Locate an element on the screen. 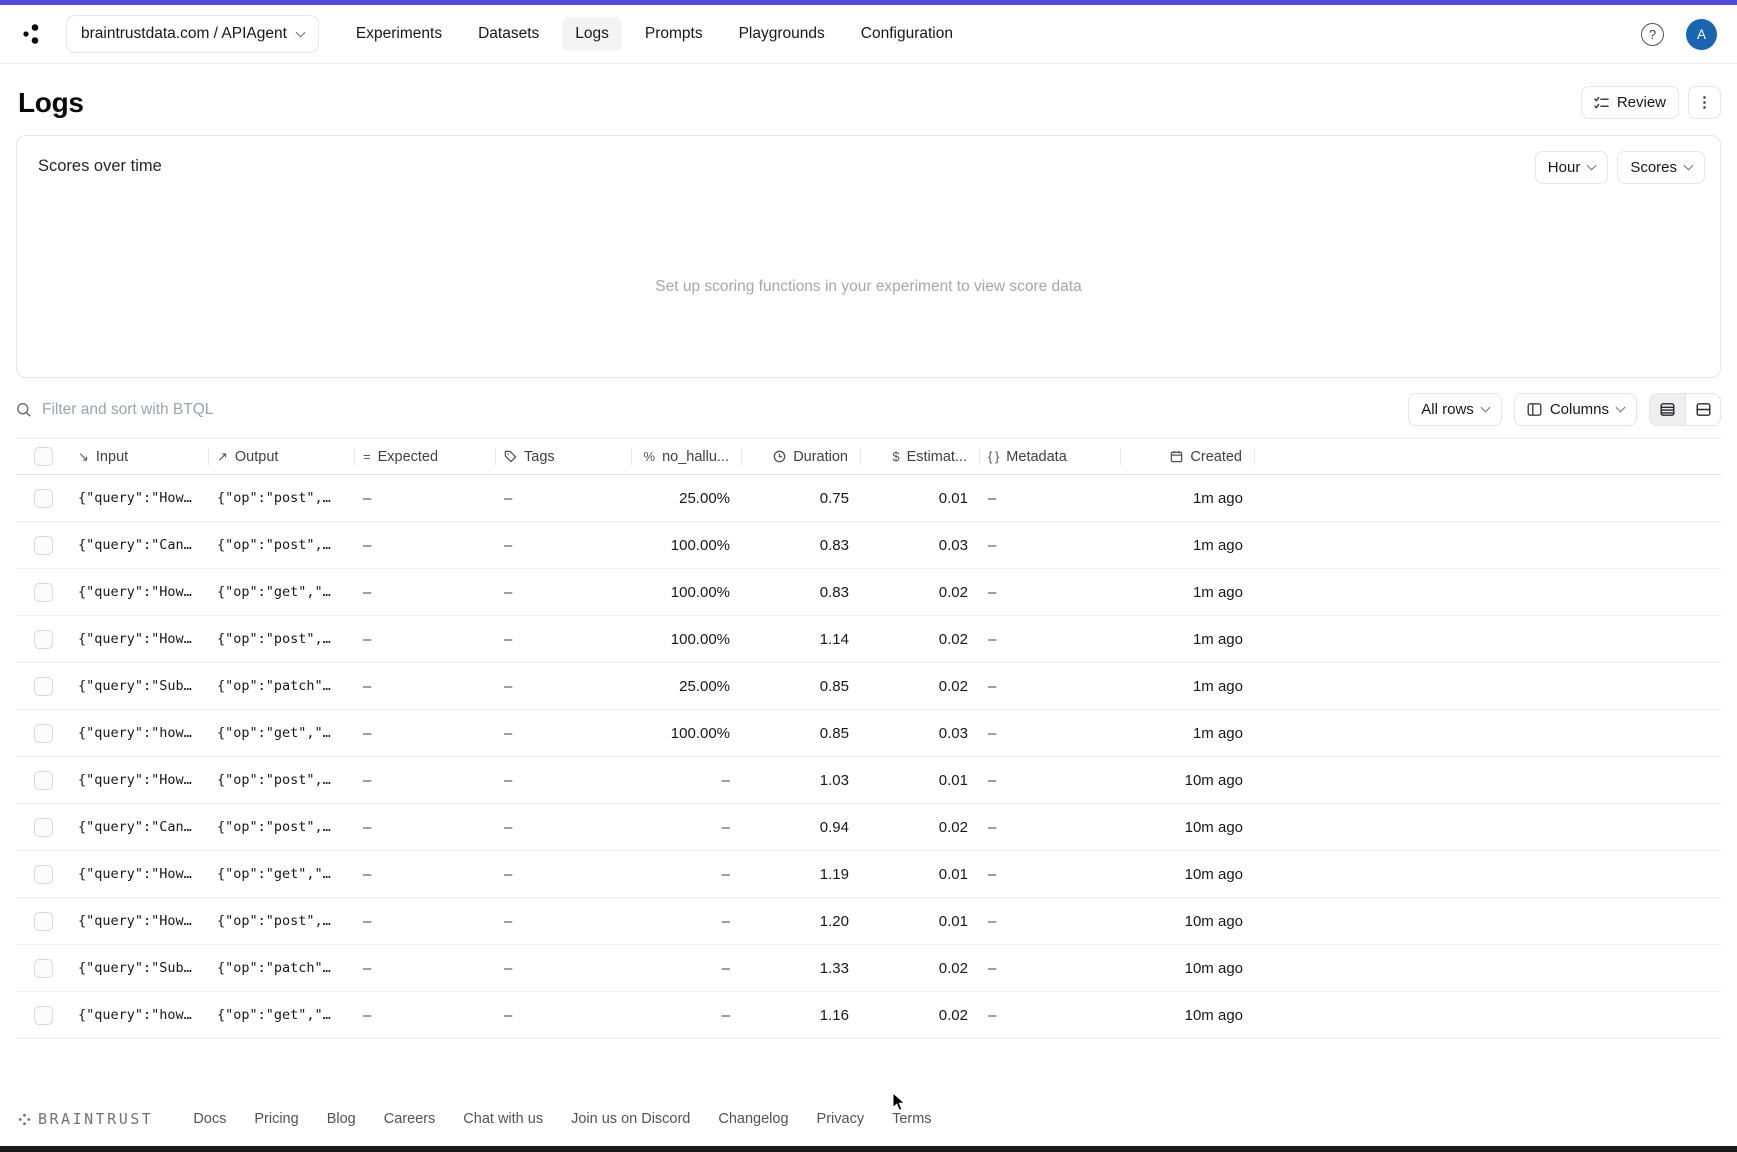  braintrust-logo-icon is located at coordinates (32, 34).